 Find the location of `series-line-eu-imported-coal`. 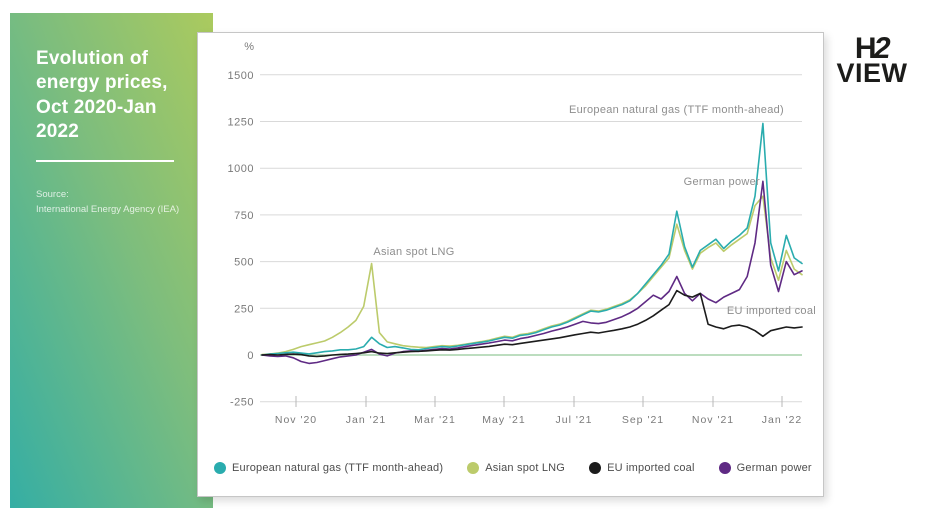

series-line-eu-imported-coal is located at coordinates (532, 323).